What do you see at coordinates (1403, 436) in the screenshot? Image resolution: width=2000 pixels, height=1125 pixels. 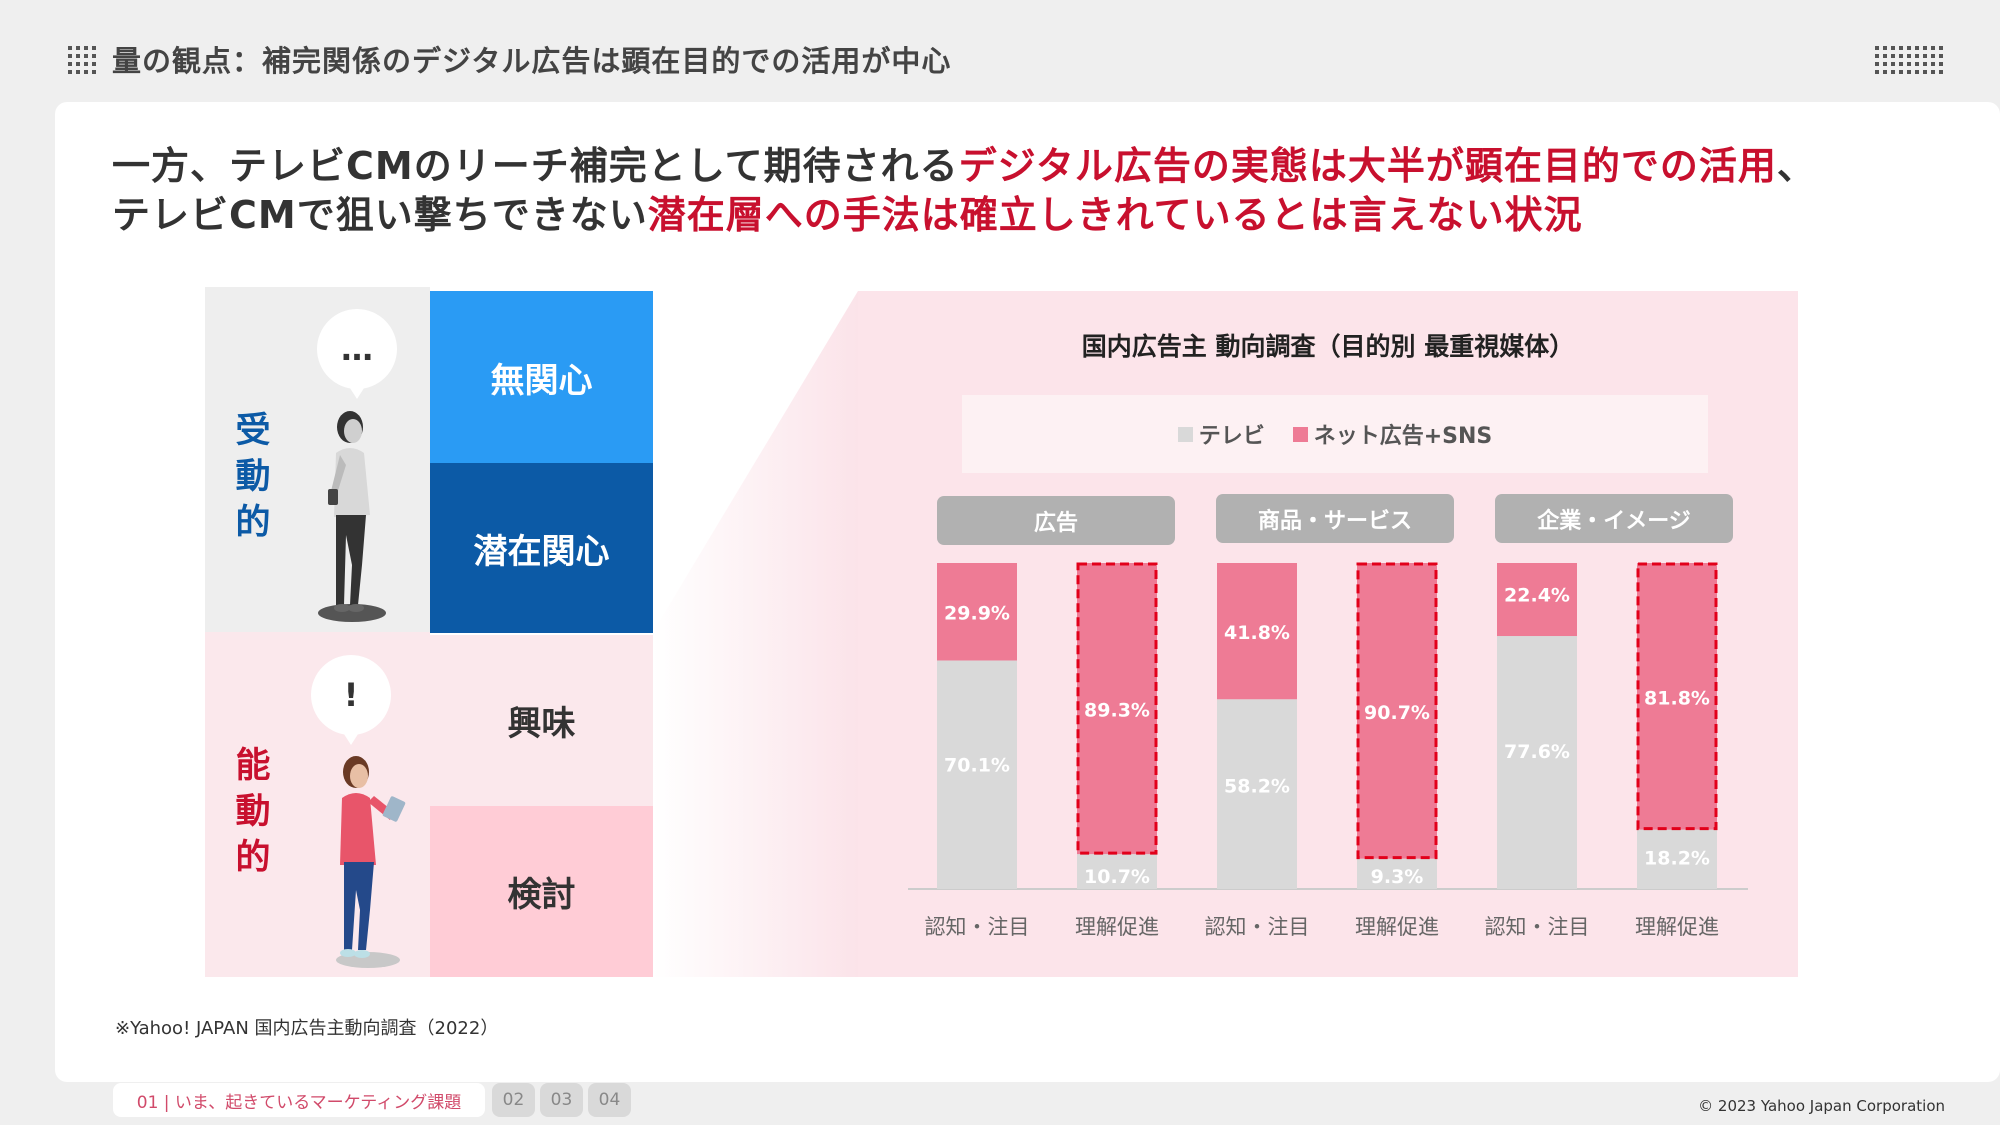 I see `legend-label-net: ネット広告+SNS` at bounding box center [1403, 436].